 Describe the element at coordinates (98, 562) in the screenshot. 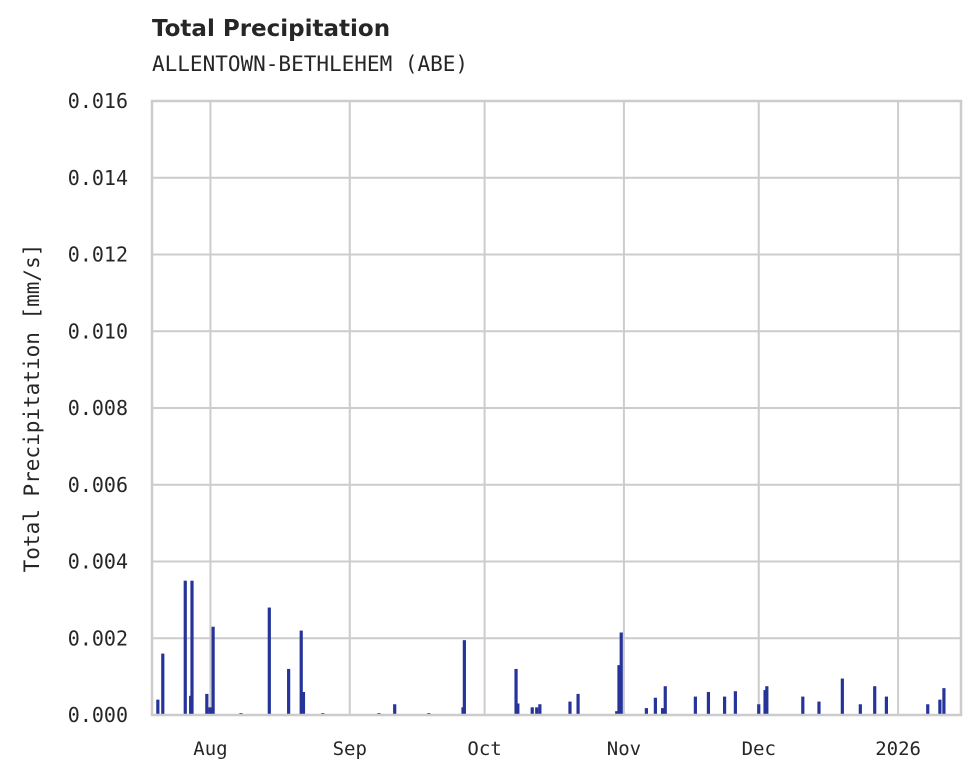

I see `y-tick-label: 0.004` at that location.